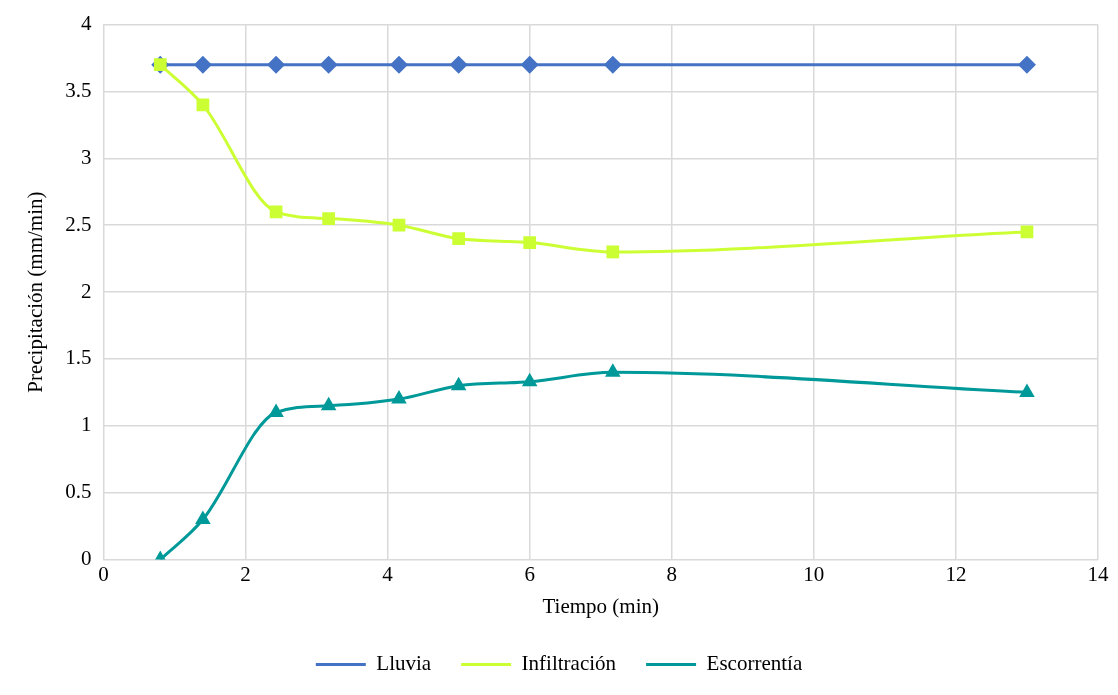 The height and width of the screenshot is (695, 1118). Describe the element at coordinates (814, 573) in the screenshot. I see `x-tick-label: 10` at that location.